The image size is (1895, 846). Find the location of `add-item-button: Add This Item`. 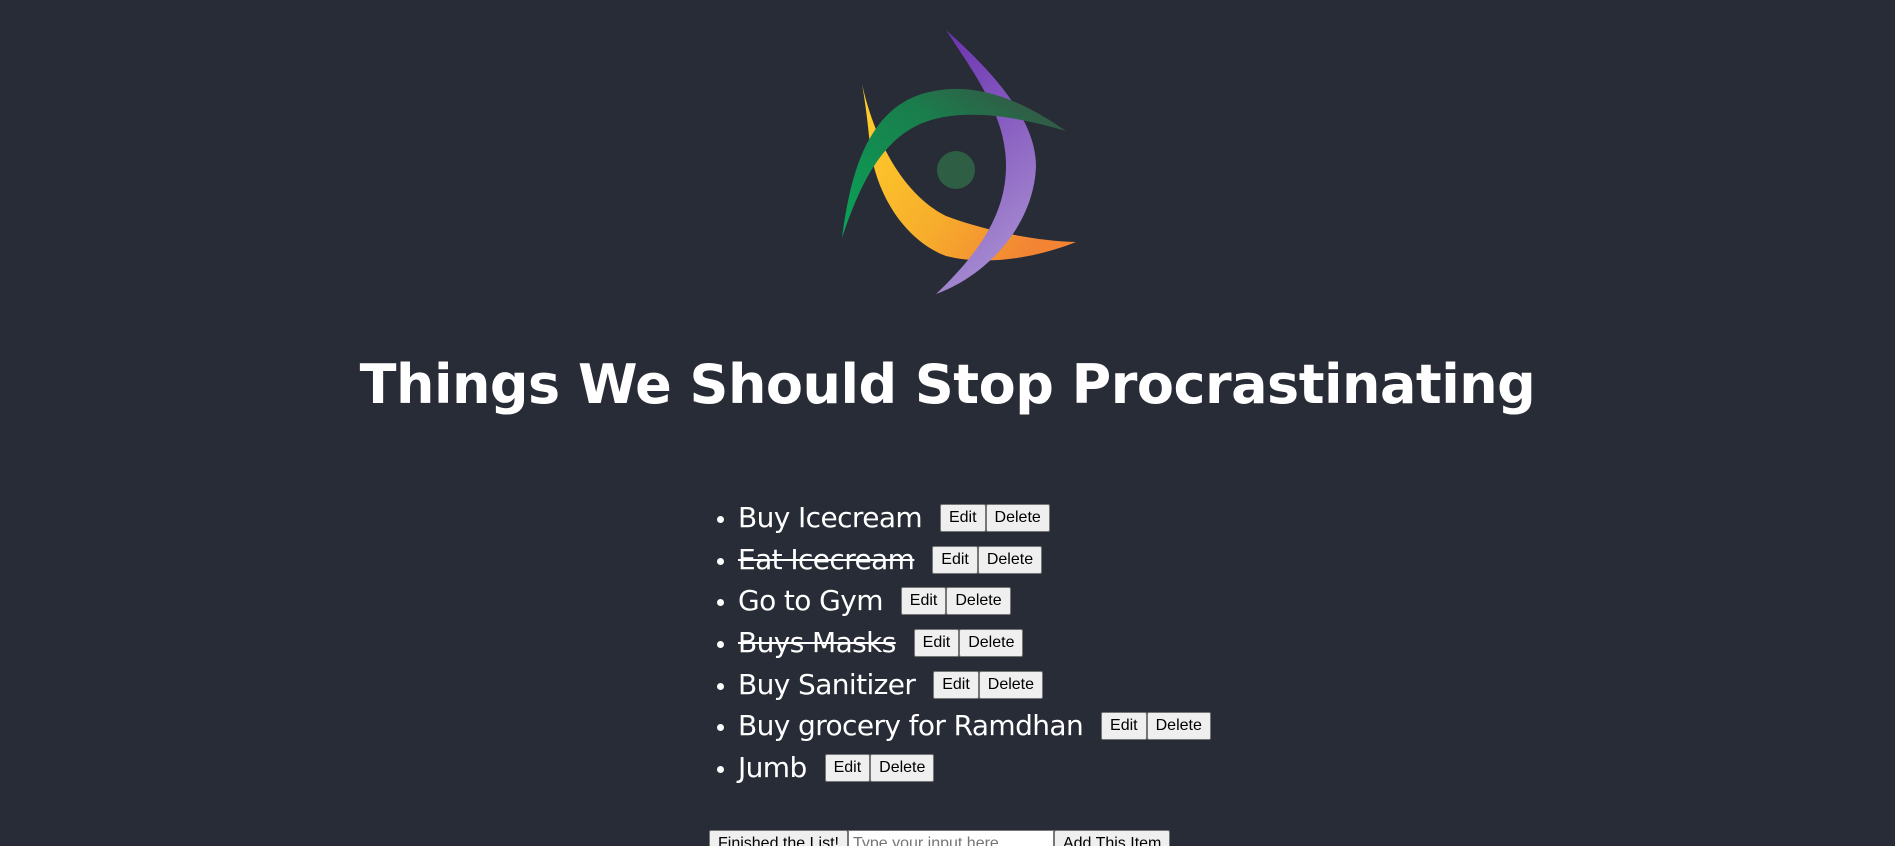

add-item-button: Add This Item is located at coordinates (1112, 838).